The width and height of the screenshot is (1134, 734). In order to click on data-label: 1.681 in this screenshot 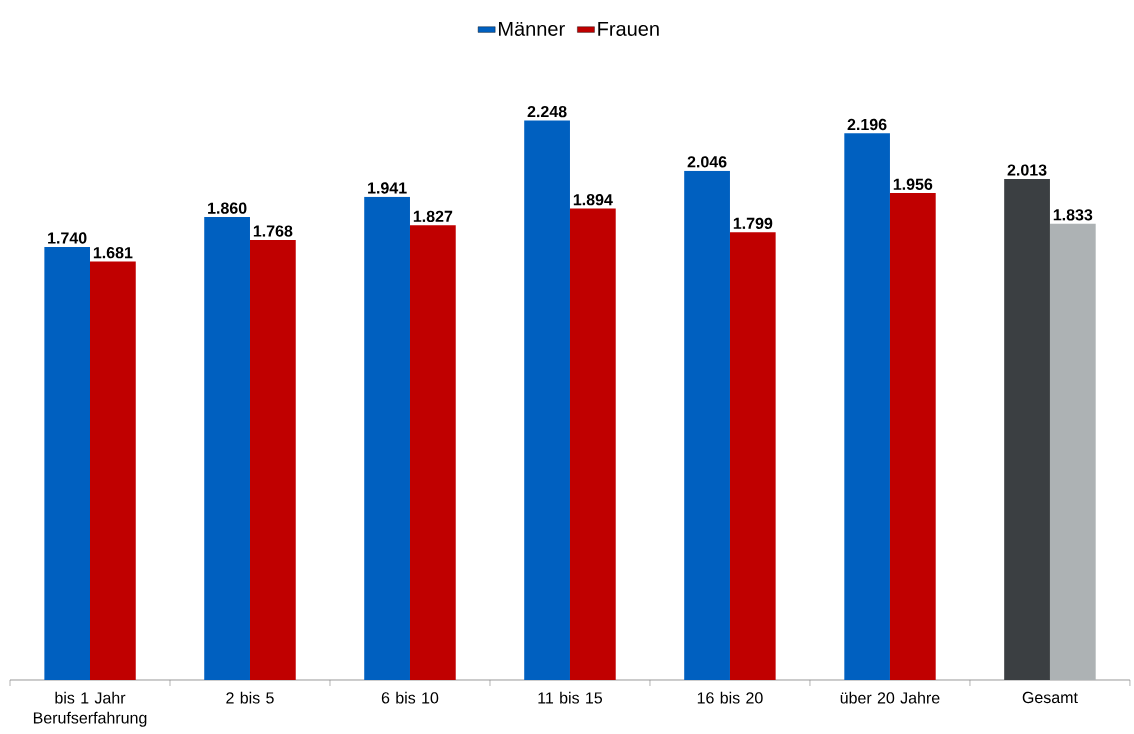, I will do `click(113, 253)`.